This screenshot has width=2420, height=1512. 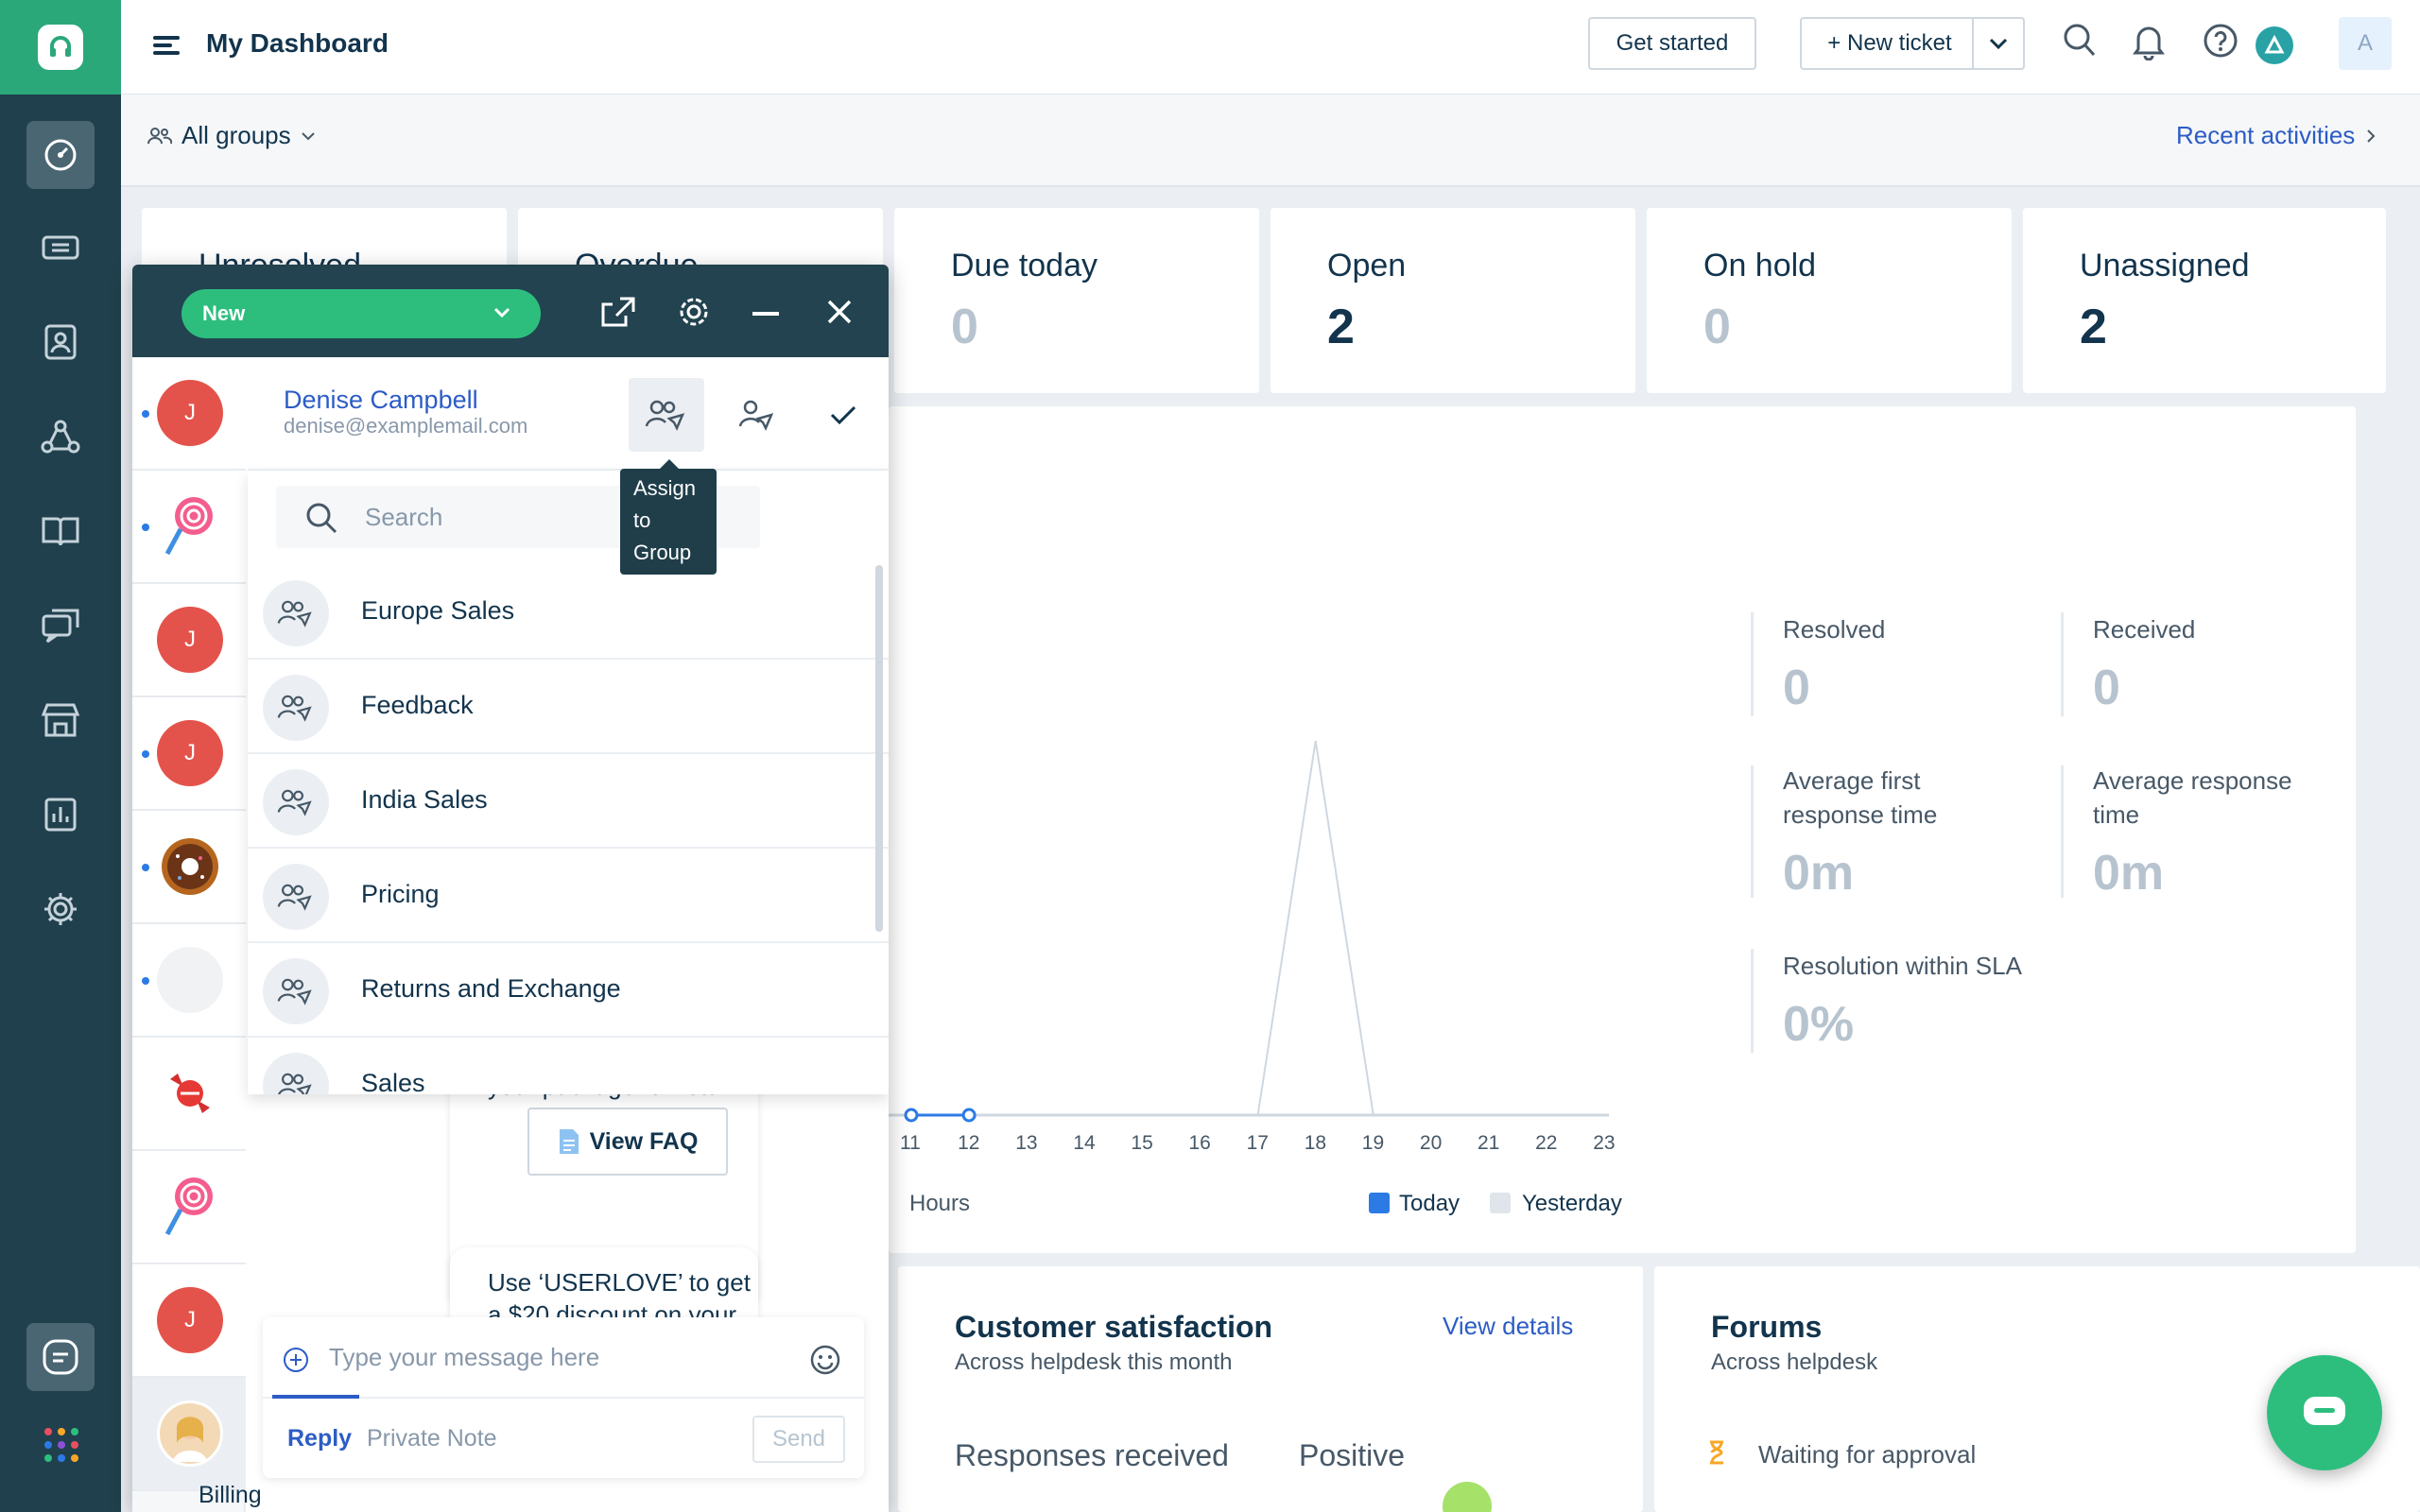 I want to click on x-tick-label: 22, so click(x=1546, y=1143).